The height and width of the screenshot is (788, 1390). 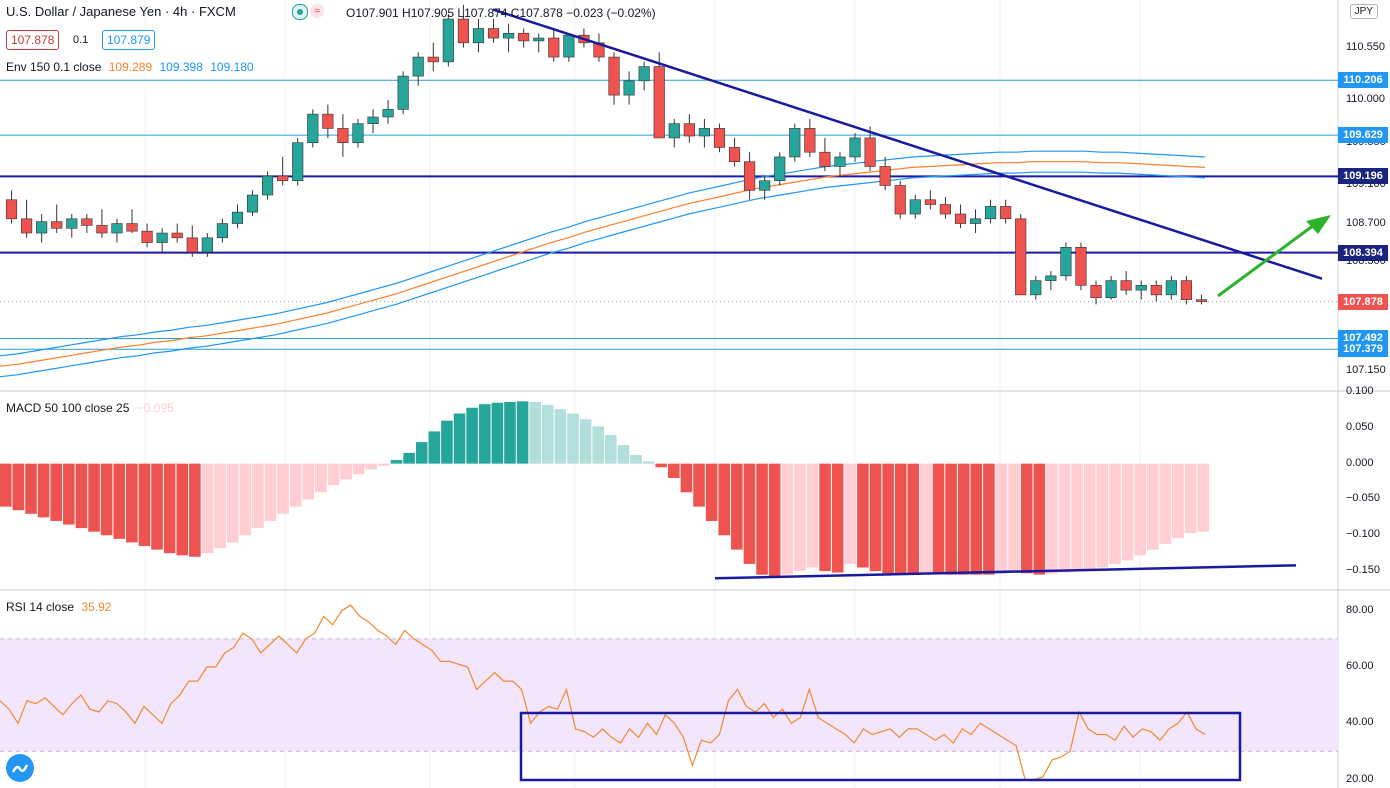 I want to click on wave-icon: ≈, so click(x=317, y=11).